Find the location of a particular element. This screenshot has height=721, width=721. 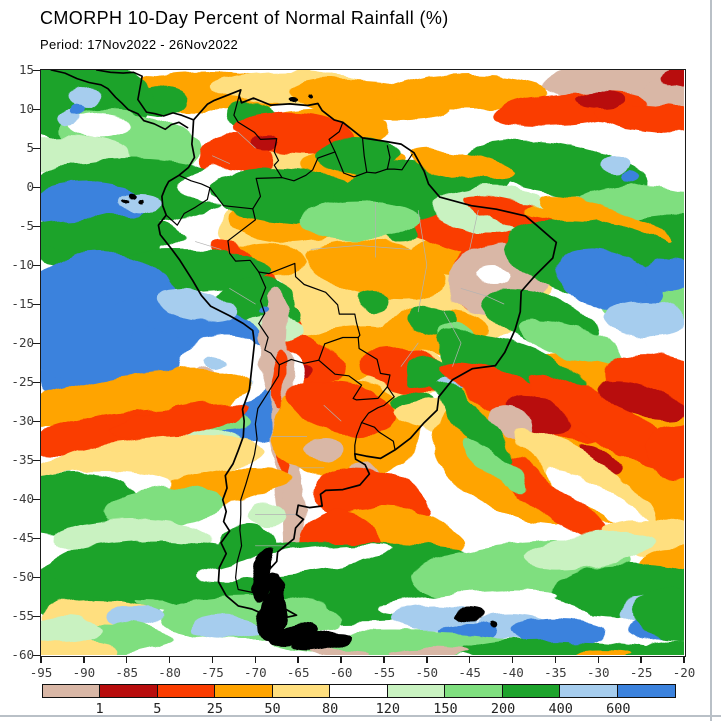

x-tick-label--70: -70 is located at coordinates (255, 672).